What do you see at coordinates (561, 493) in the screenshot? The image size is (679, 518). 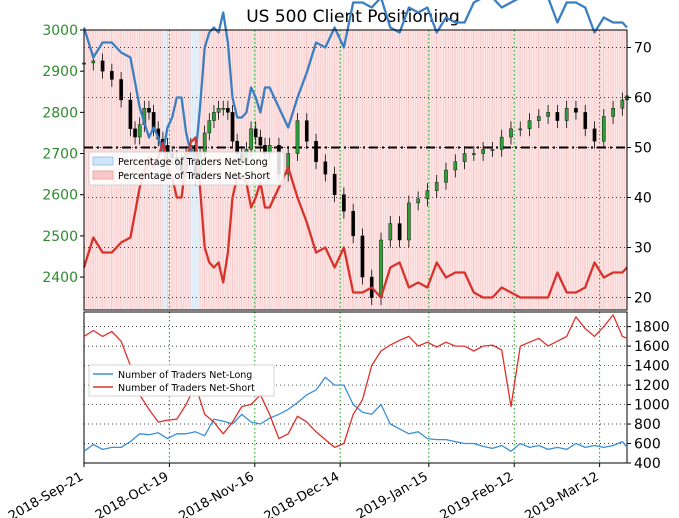 I see `x-axis-tick-label: 2019-Mar-12` at bounding box center [561, 493].